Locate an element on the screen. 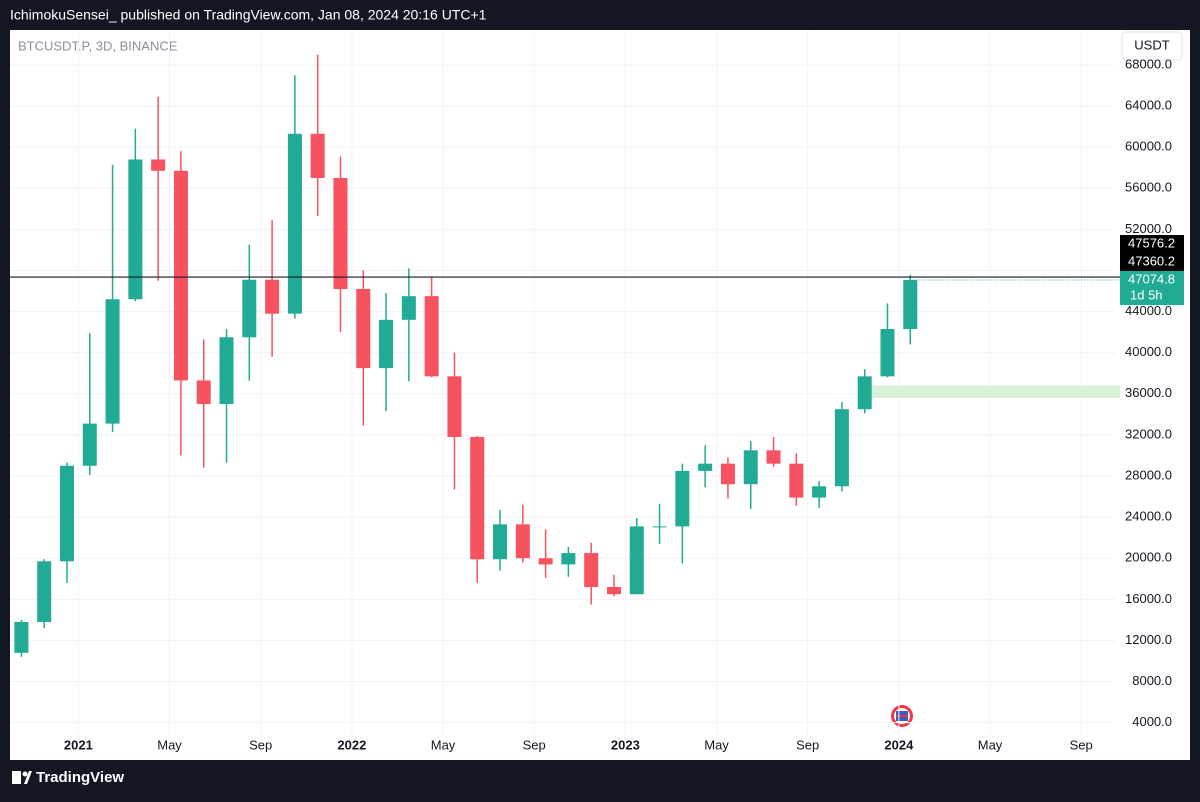  y-tick-label: 40000.0 is located at coordinates (1148, 351).